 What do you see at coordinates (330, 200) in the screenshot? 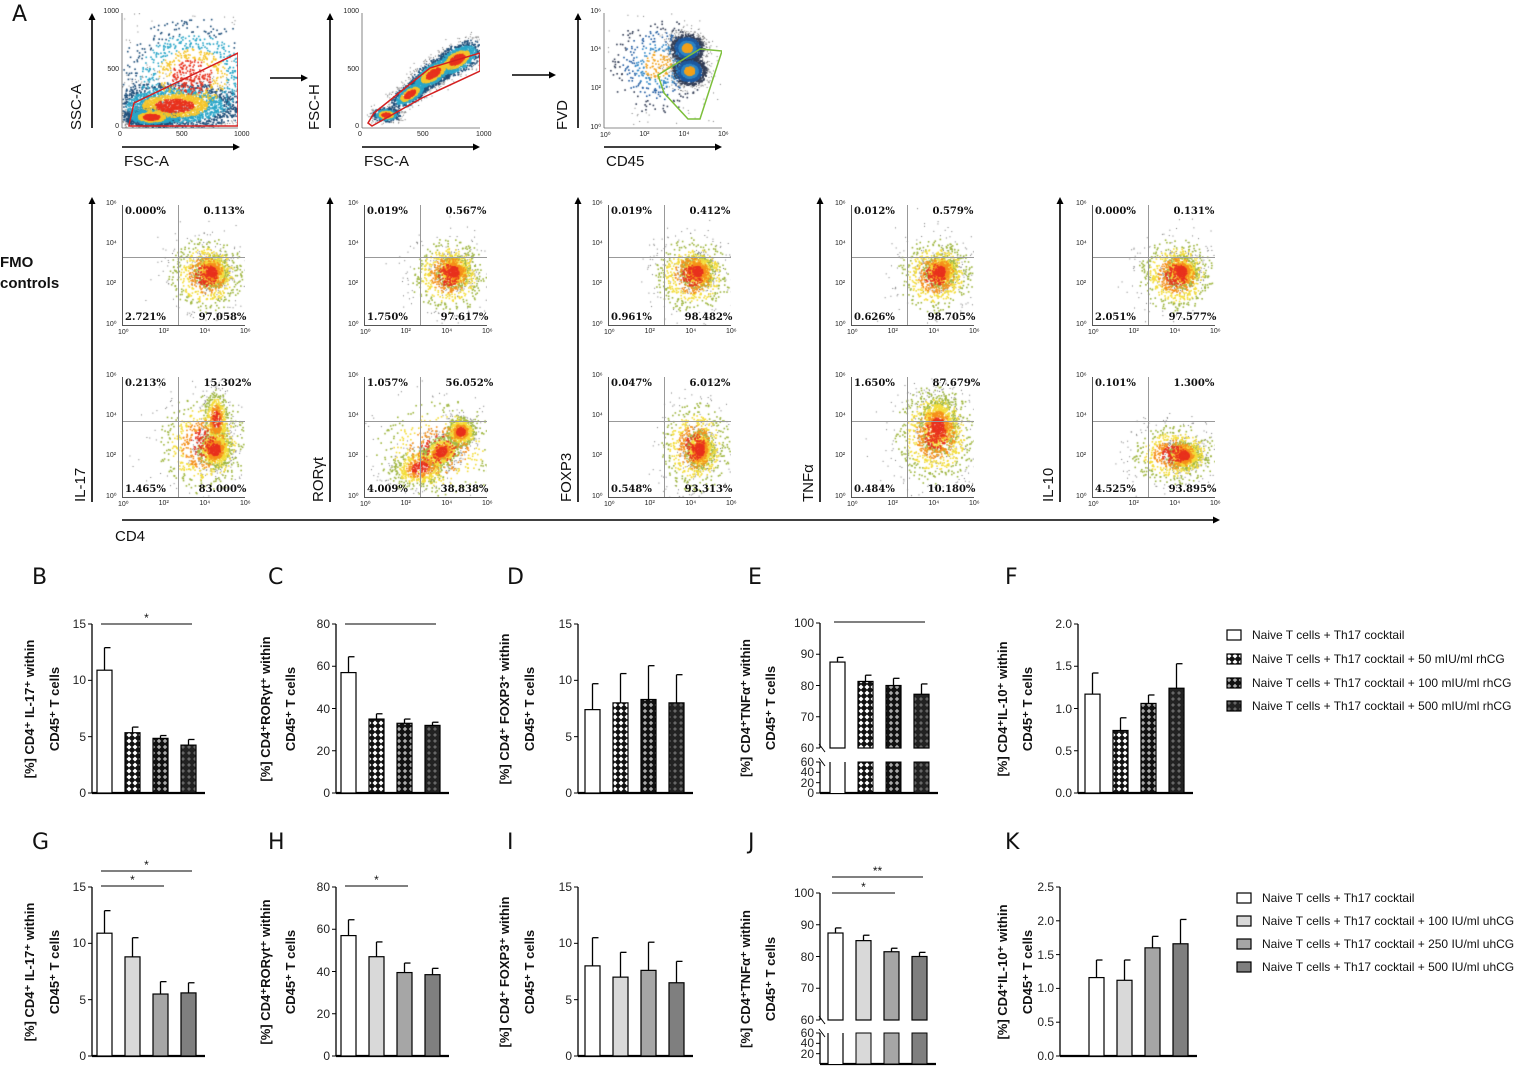
I see `y-axis-arrow-head` at bounding box center [330, 200].